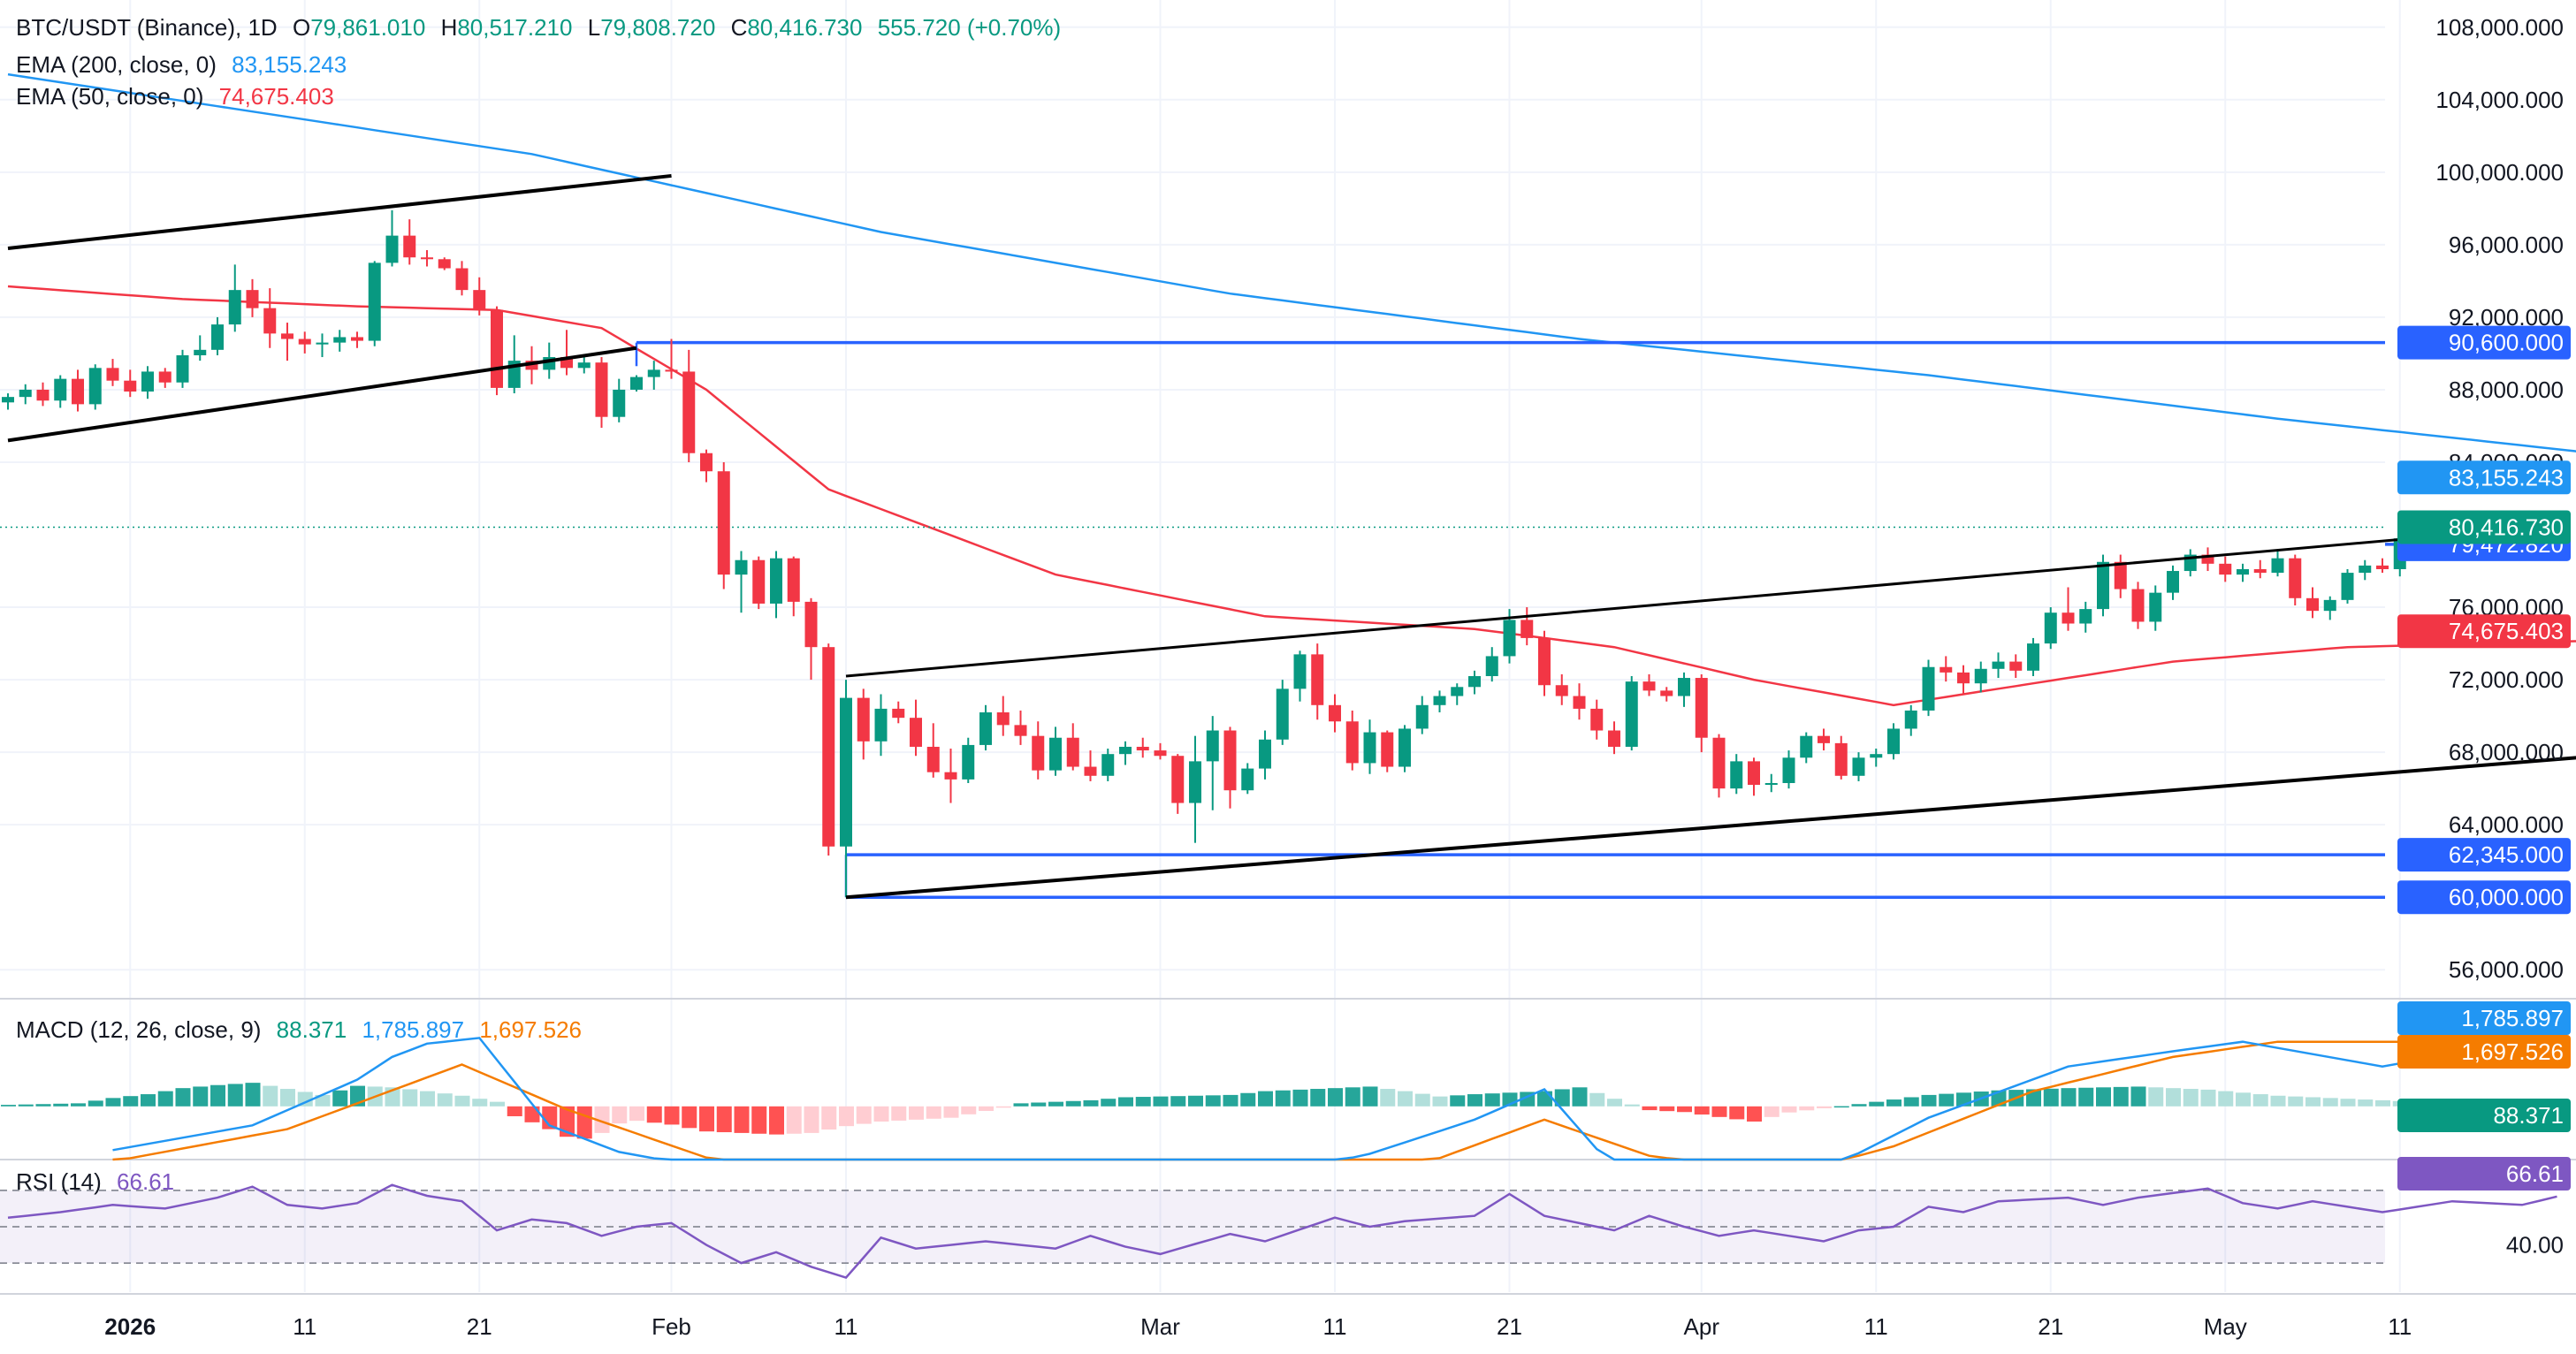  What do you see at coordinates (368, 28) in the screenshot?
I see `open-value: 79,861.010` at bounding box center [368, 28].